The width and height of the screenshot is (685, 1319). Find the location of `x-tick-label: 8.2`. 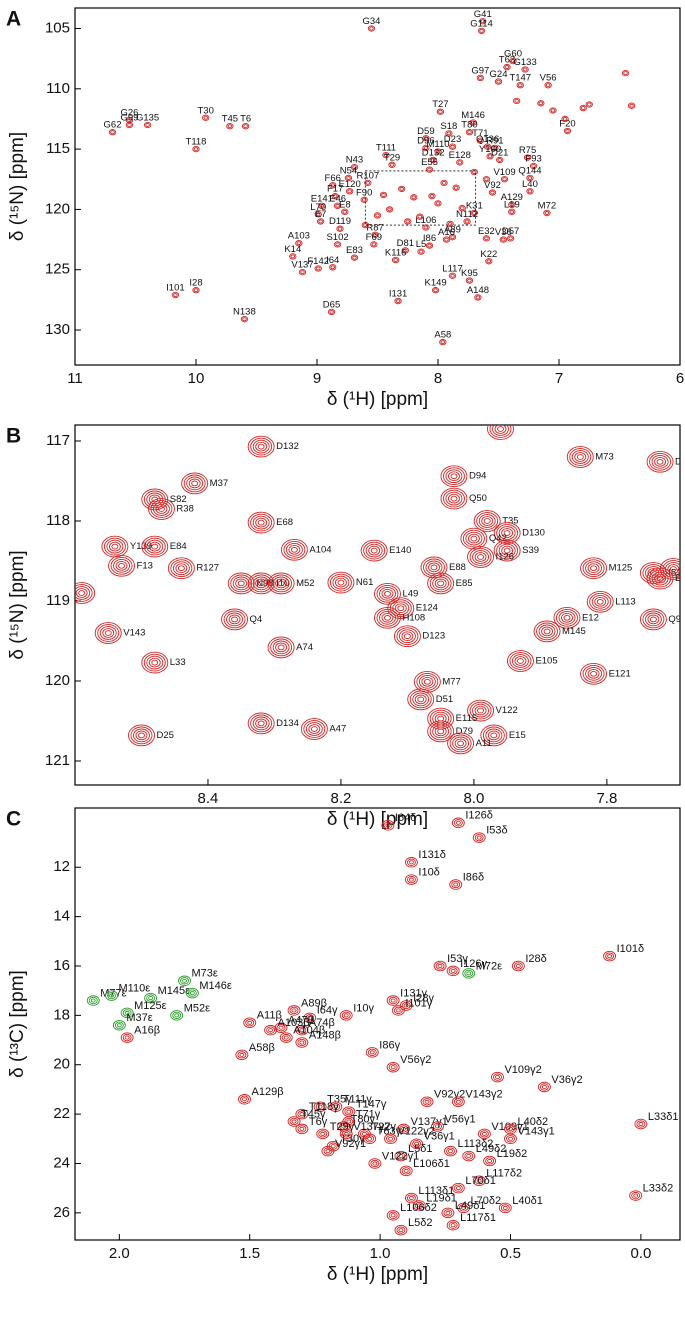

x-tick-label: 8.2 is located at coordinates (341, 798).